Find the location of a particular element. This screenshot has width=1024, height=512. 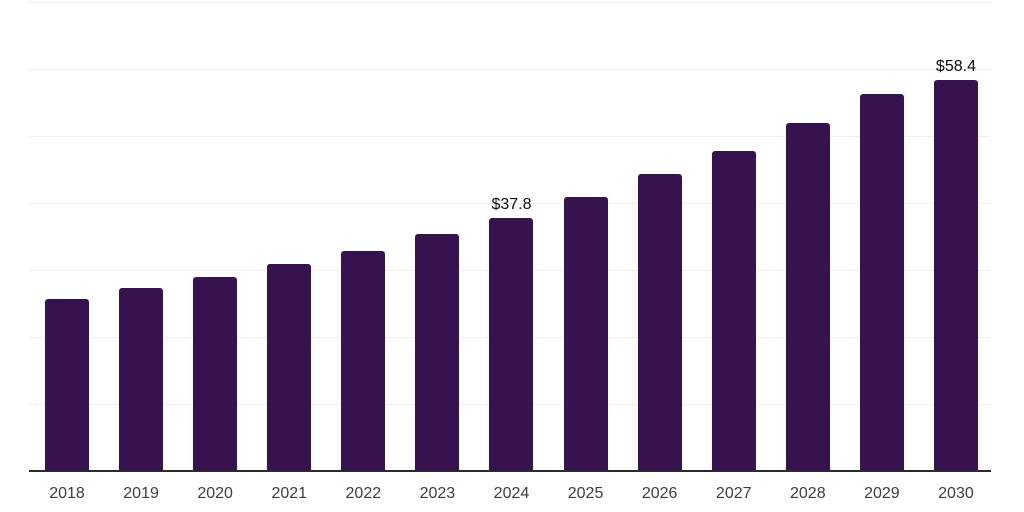

bar-value-label-2030: $58.4 is located at coordinates (955, 66).